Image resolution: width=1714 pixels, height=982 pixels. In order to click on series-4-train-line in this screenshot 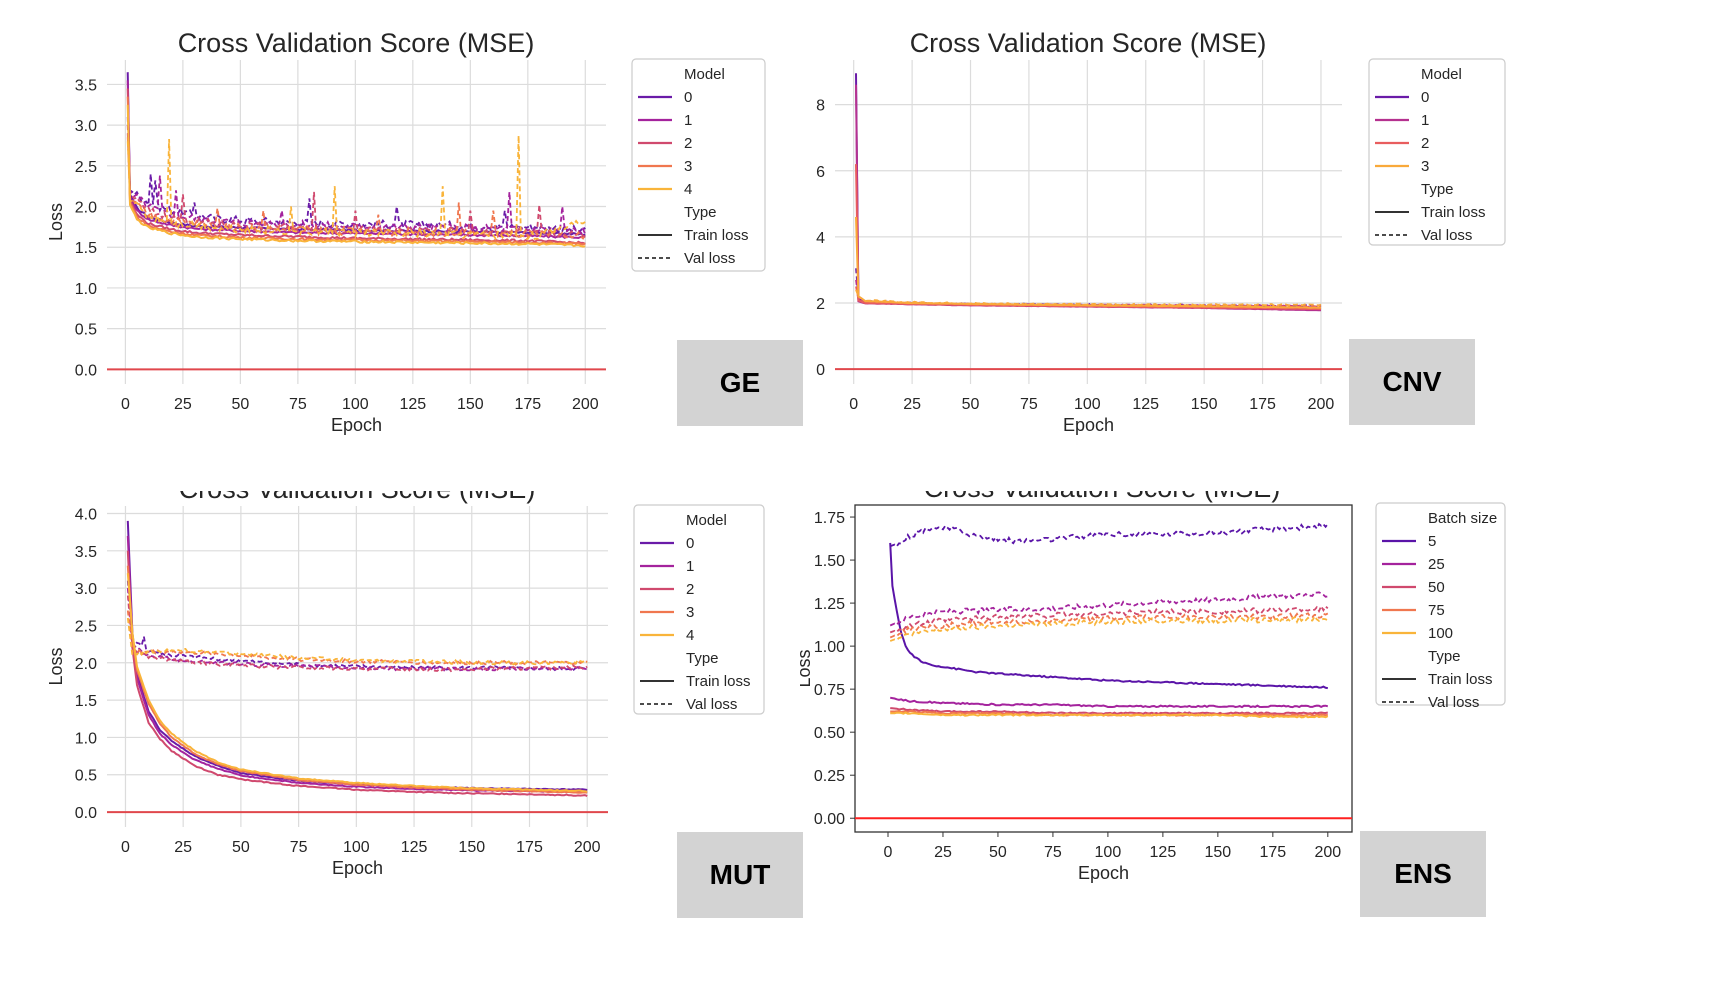, I will do `click(357, 683)`.